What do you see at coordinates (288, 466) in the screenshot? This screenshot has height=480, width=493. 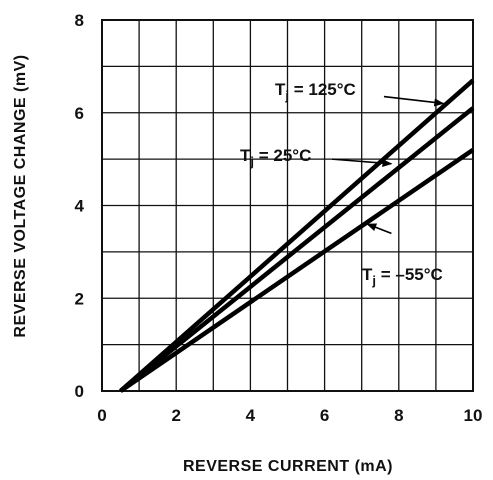 I see `x-axis-title: REVERSE CURRENT (mA)` at bounding box center [288, 466].